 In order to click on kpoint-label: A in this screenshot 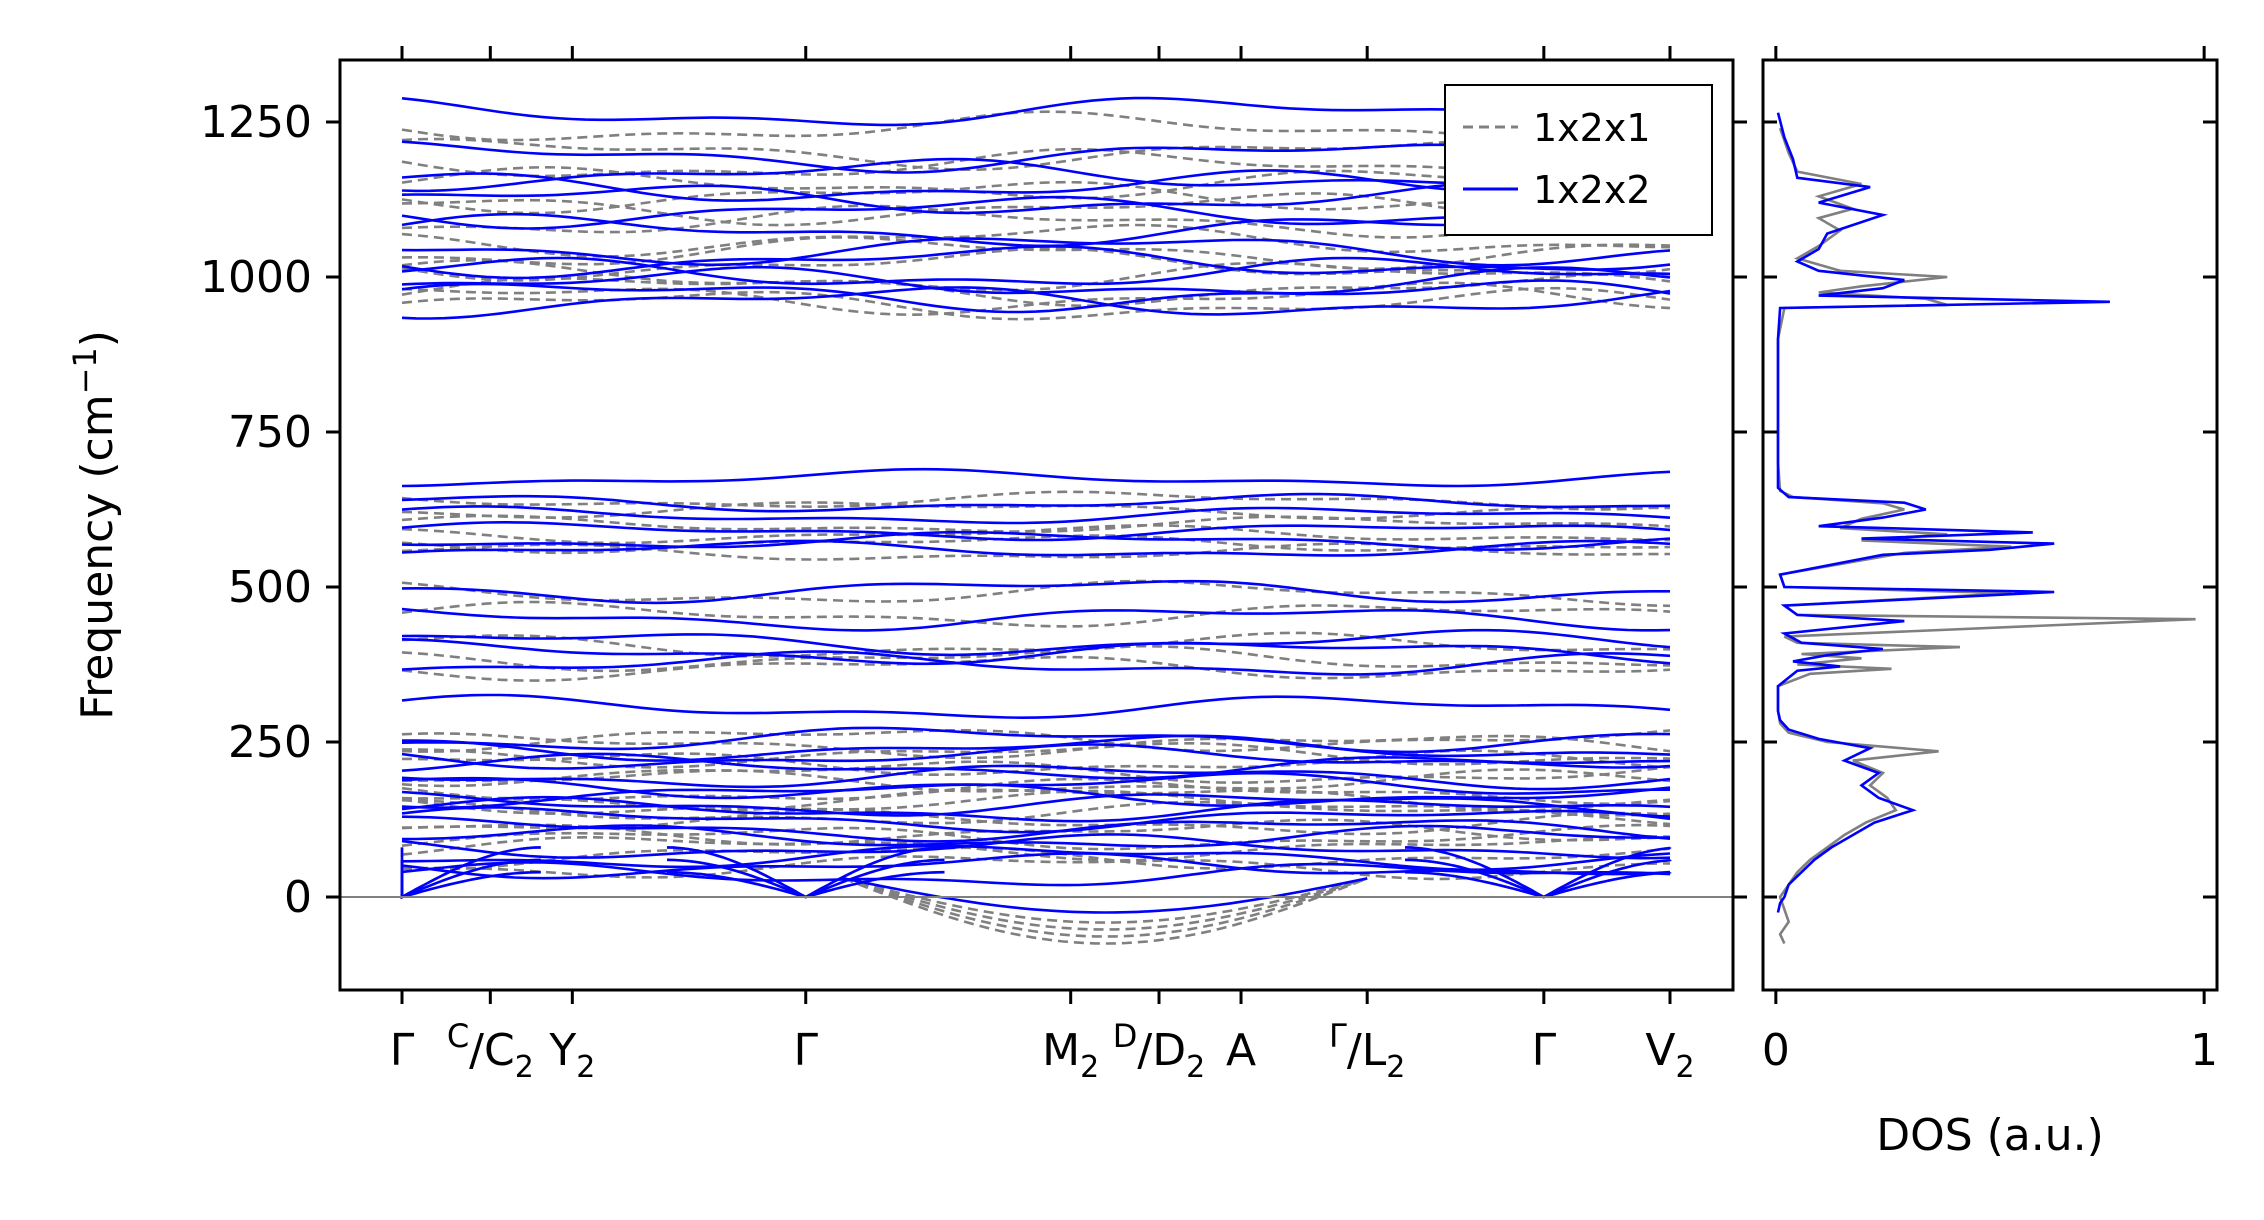, I will do `click(1241, 1050)`.